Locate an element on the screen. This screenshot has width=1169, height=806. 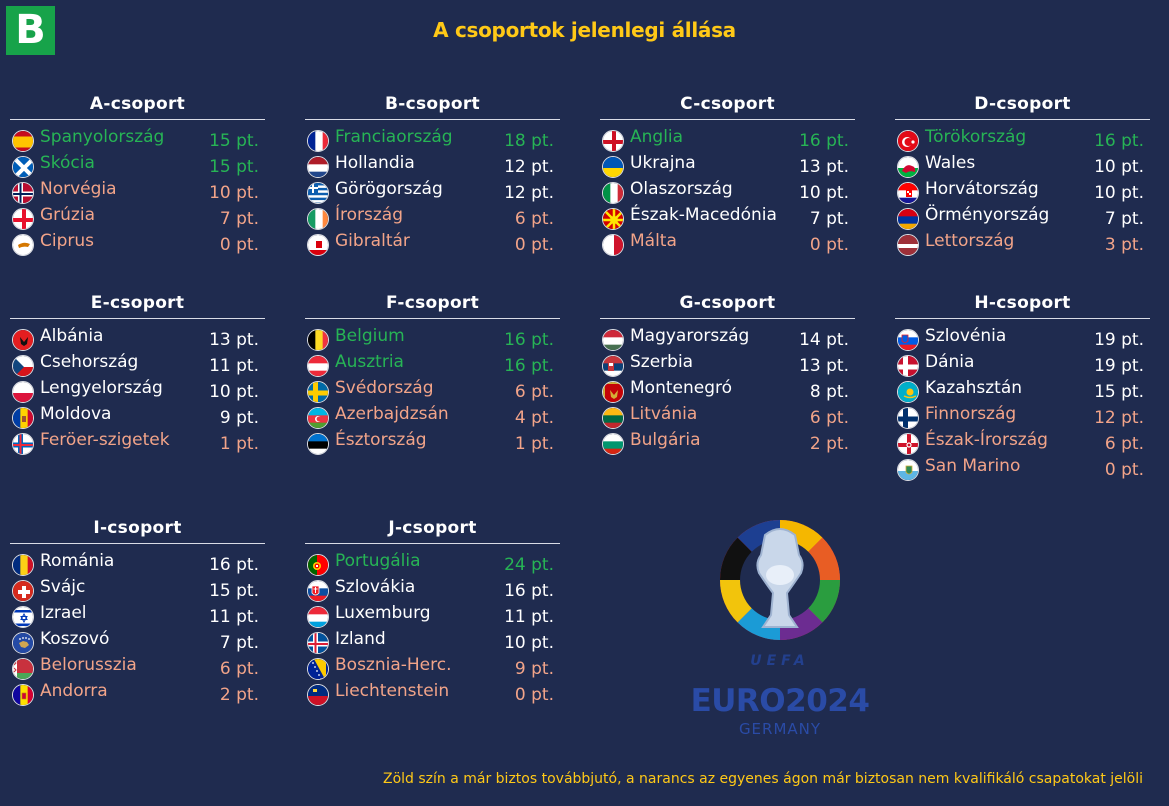
turkey-flag-icon is located at coordinates (908, 141).